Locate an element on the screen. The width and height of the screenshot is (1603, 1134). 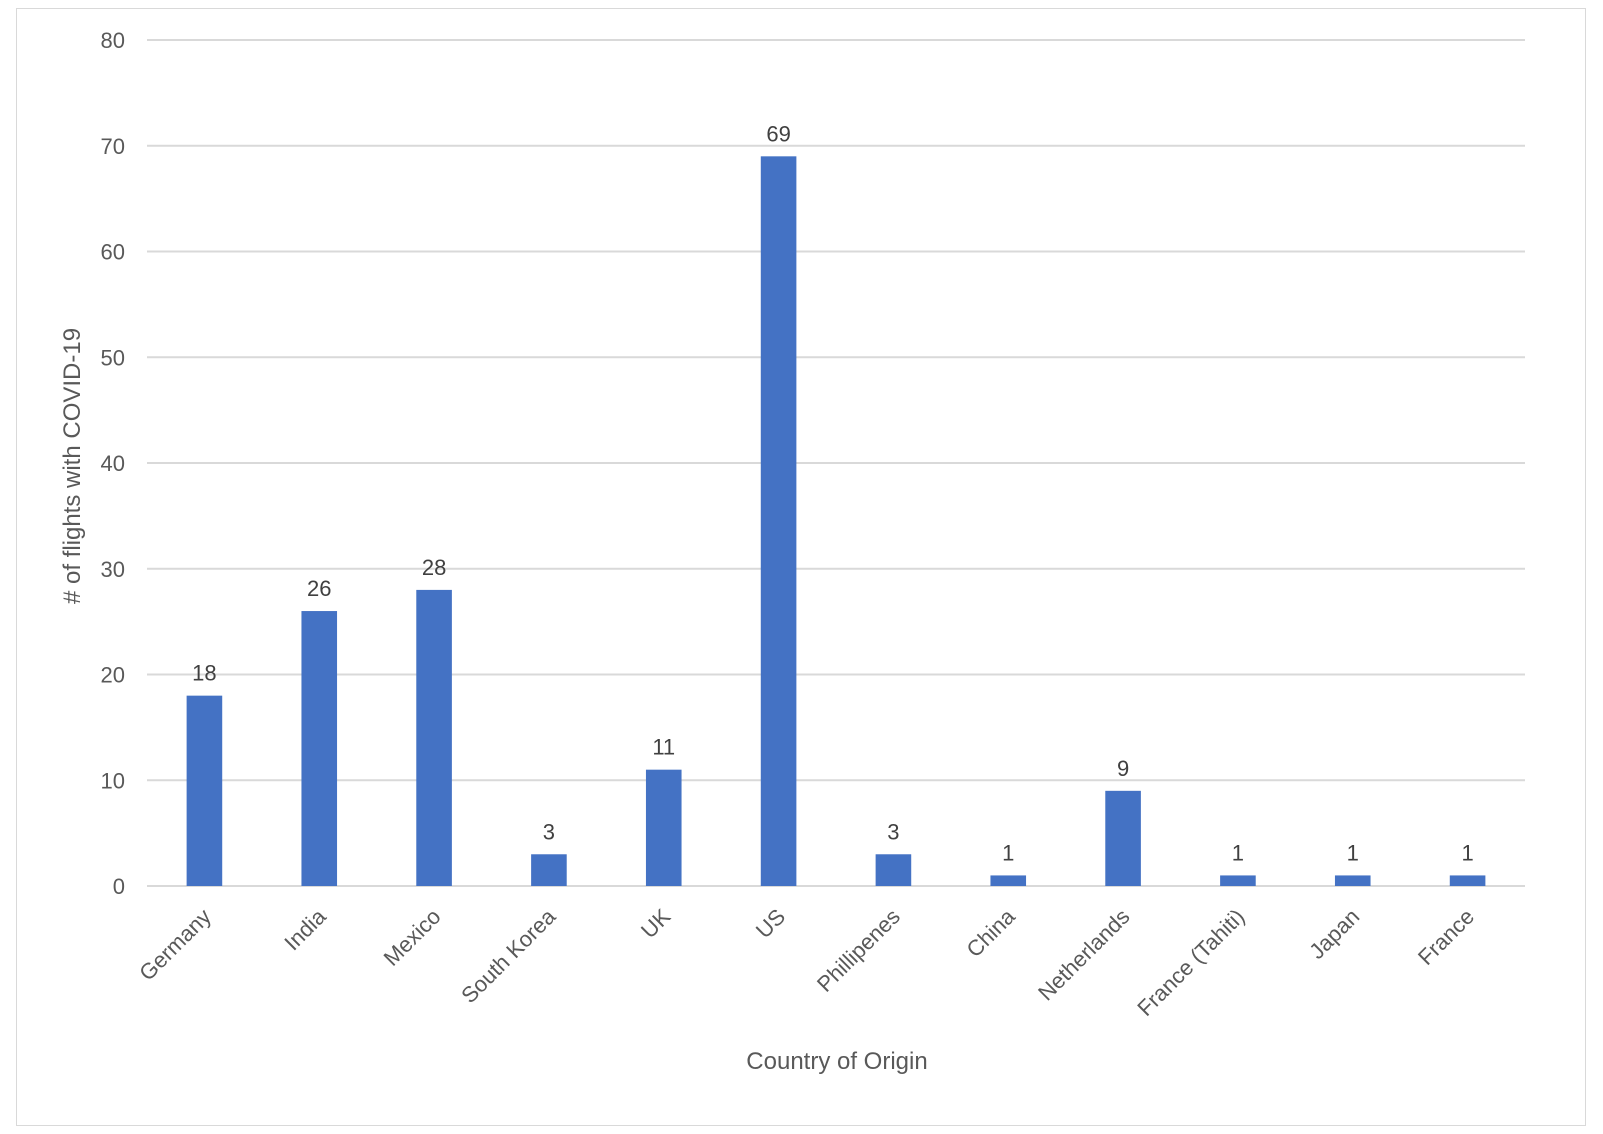
data-label: 26 is located at coordinates (319, 588).